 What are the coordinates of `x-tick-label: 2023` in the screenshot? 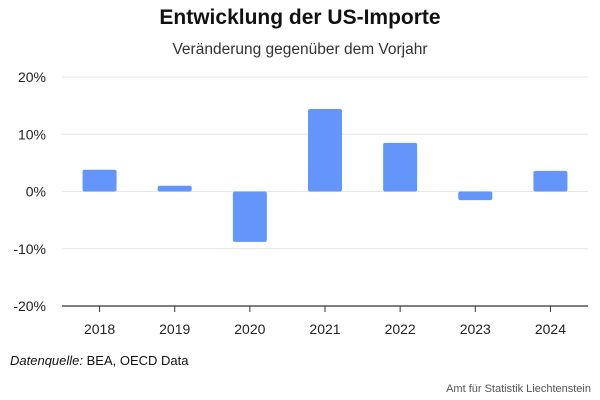 It's located at (475, 329).